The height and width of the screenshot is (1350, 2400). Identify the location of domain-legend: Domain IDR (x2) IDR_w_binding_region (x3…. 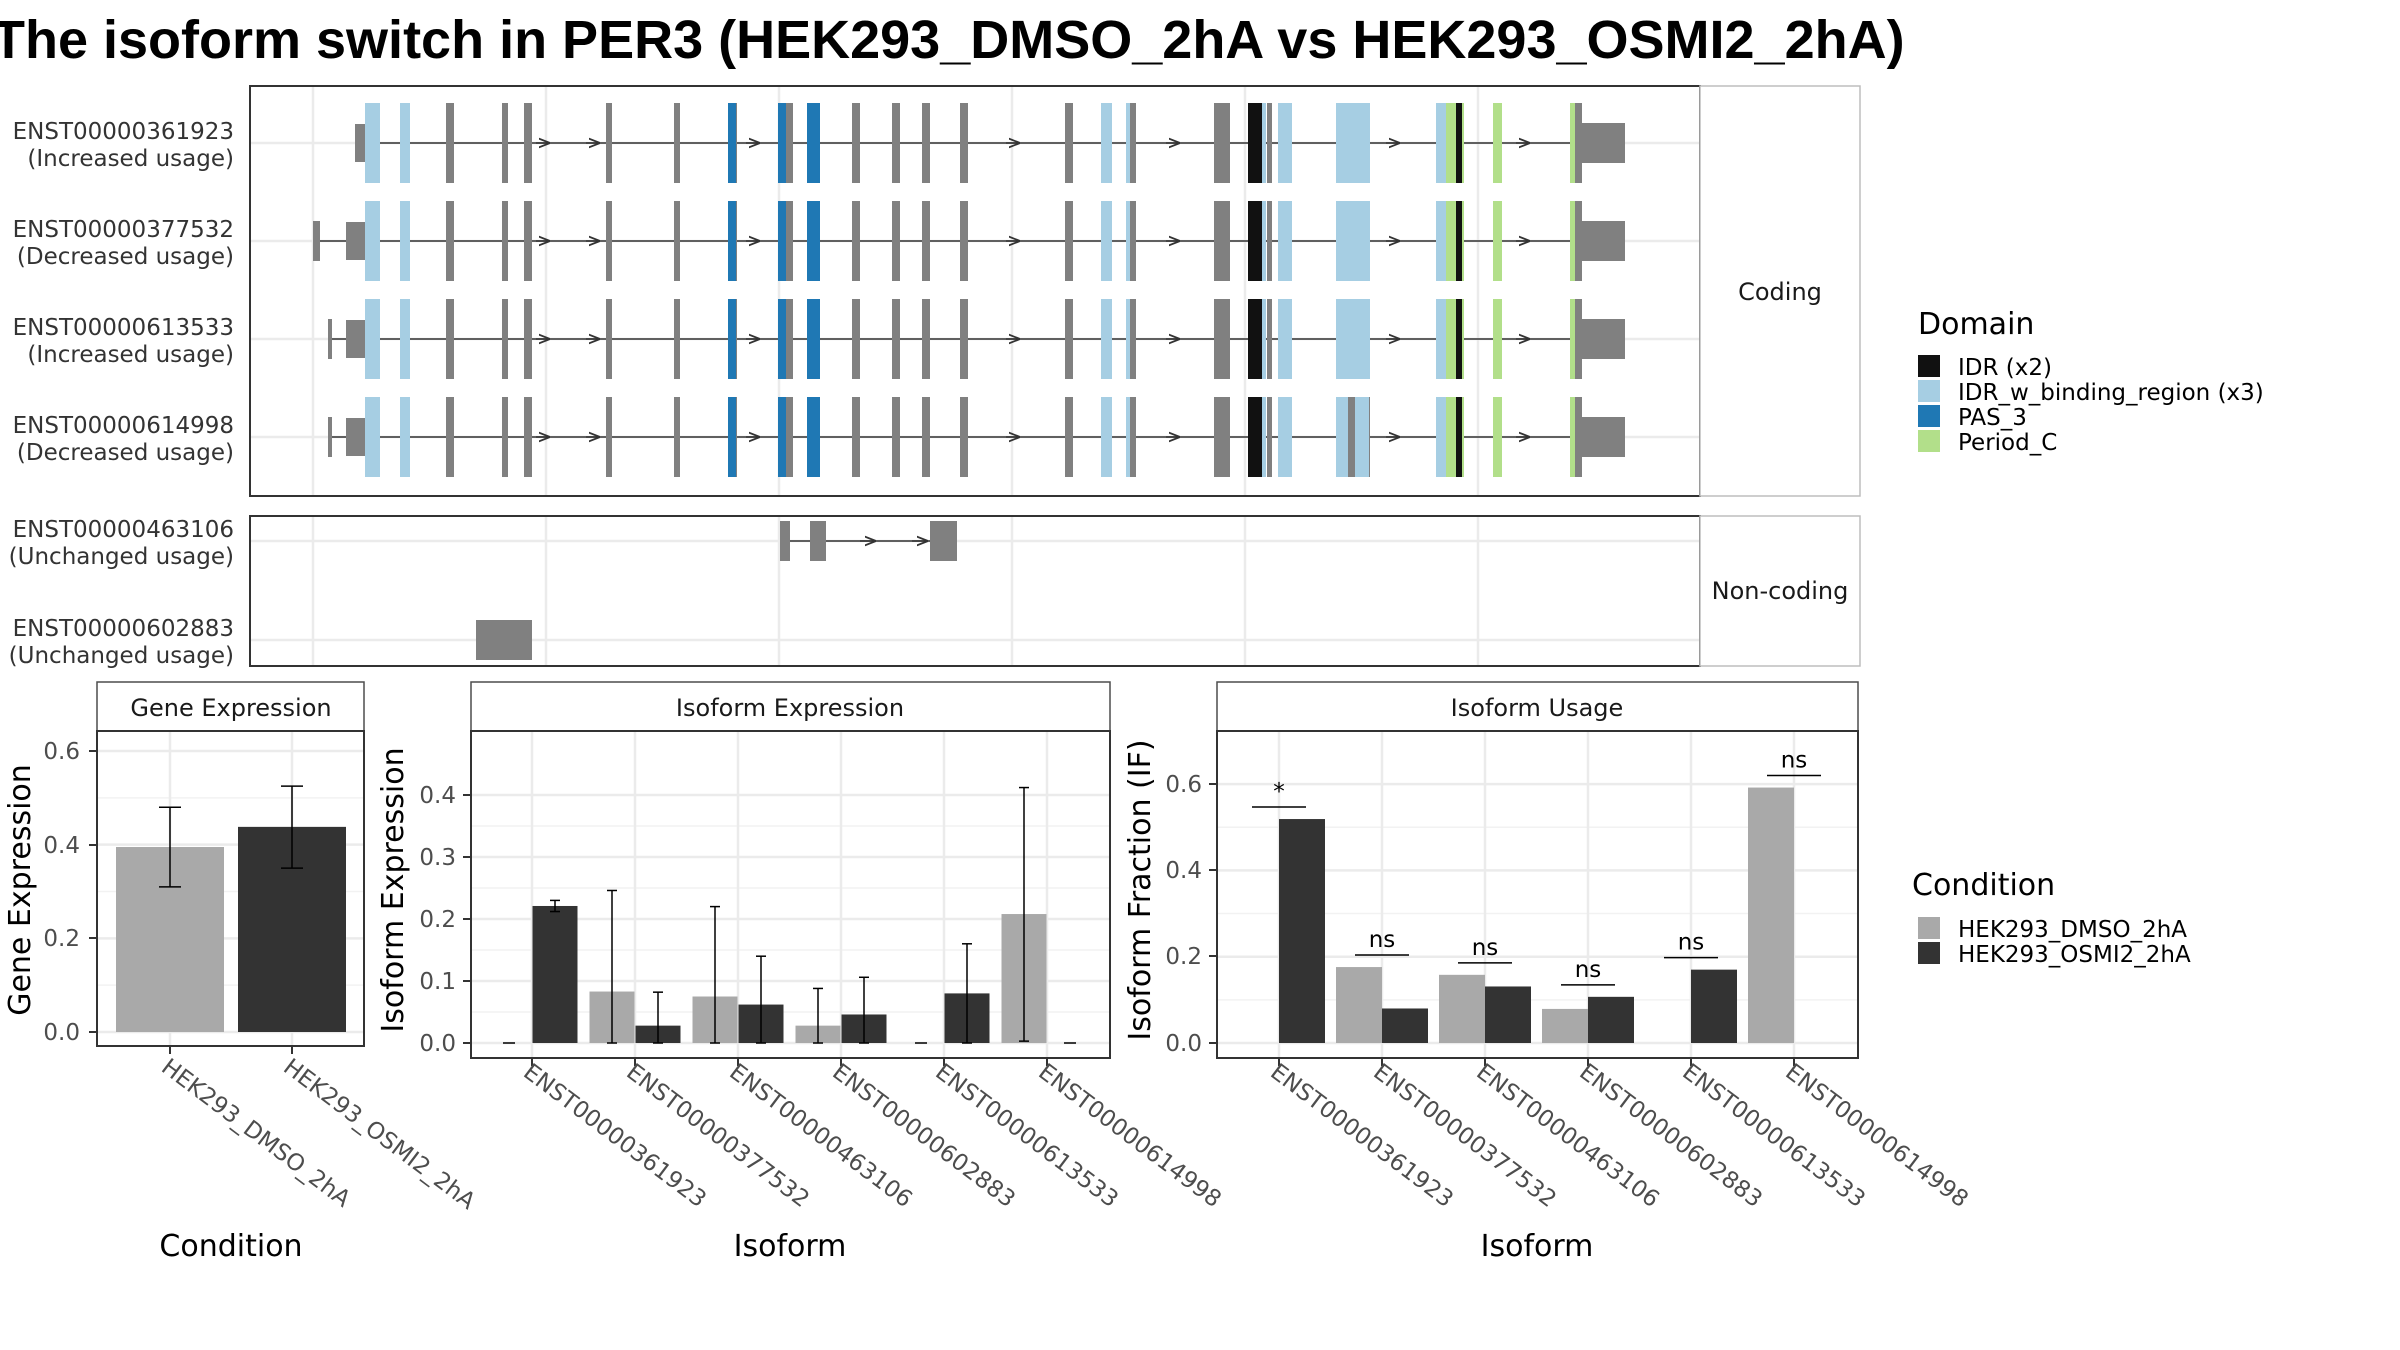
(2091, 381).